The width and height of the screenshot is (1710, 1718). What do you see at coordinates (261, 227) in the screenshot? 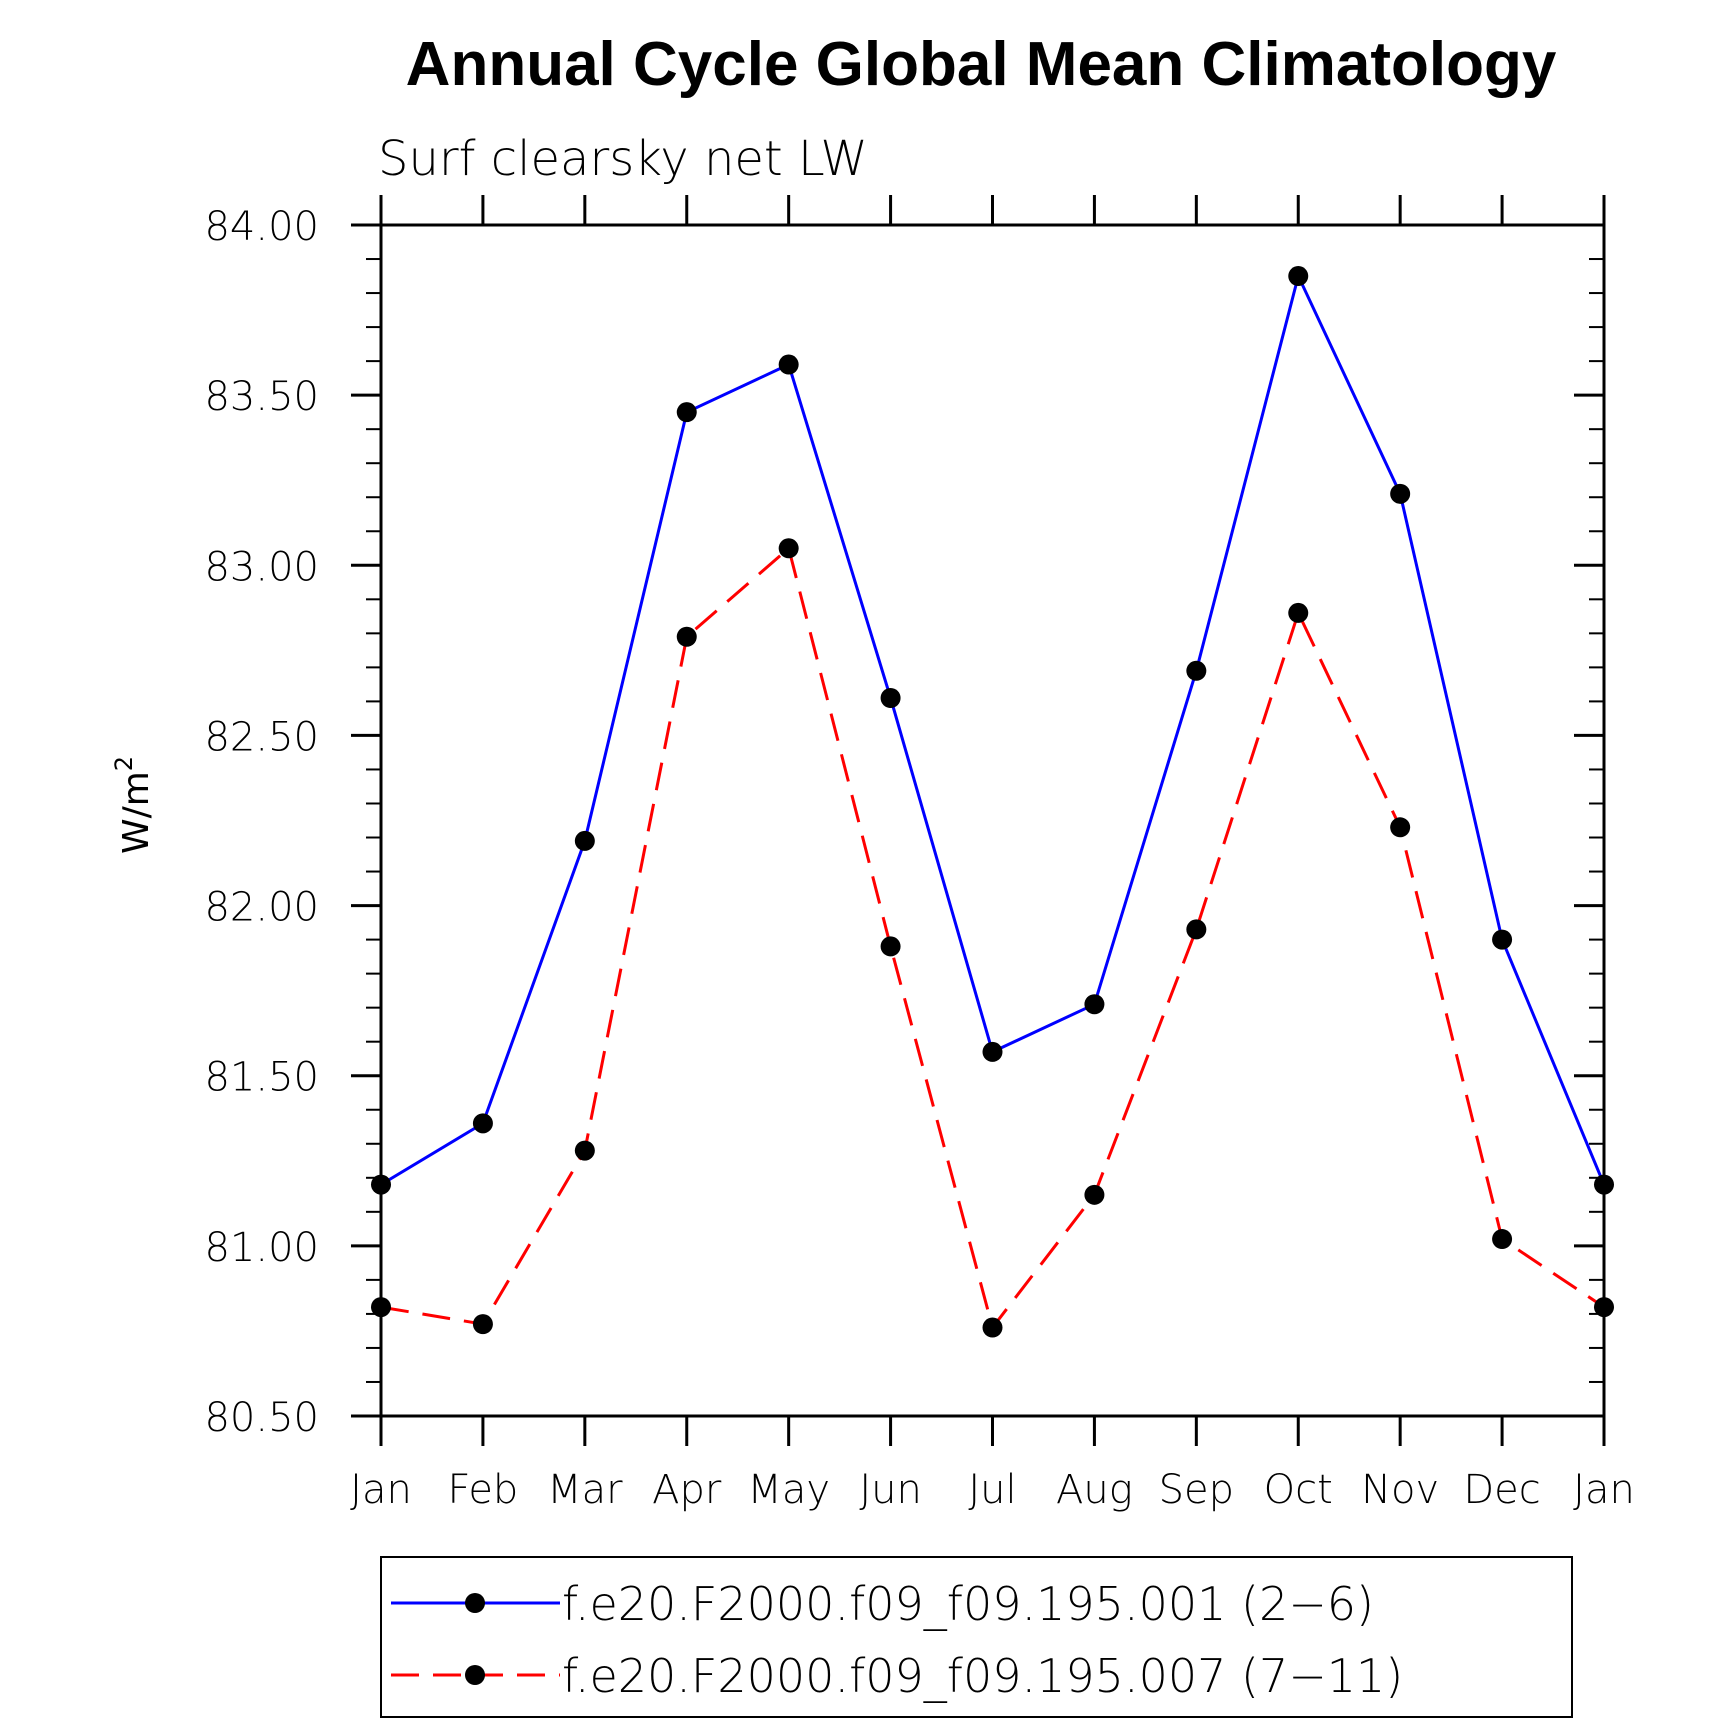
I see `y-tick-label: 84.00` at bounding box center [261, 227].